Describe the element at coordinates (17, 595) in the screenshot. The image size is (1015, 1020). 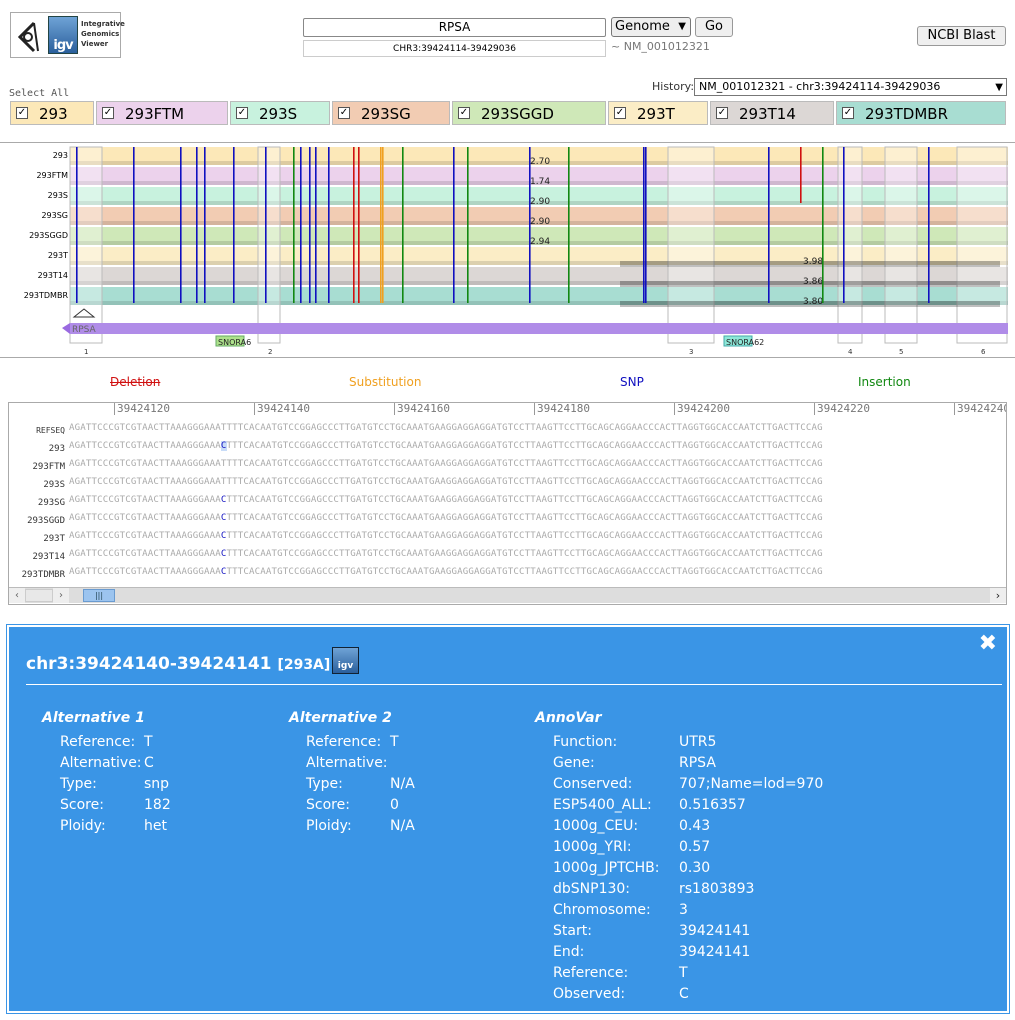
I see `scroll-left-icon: ‹` at that location.